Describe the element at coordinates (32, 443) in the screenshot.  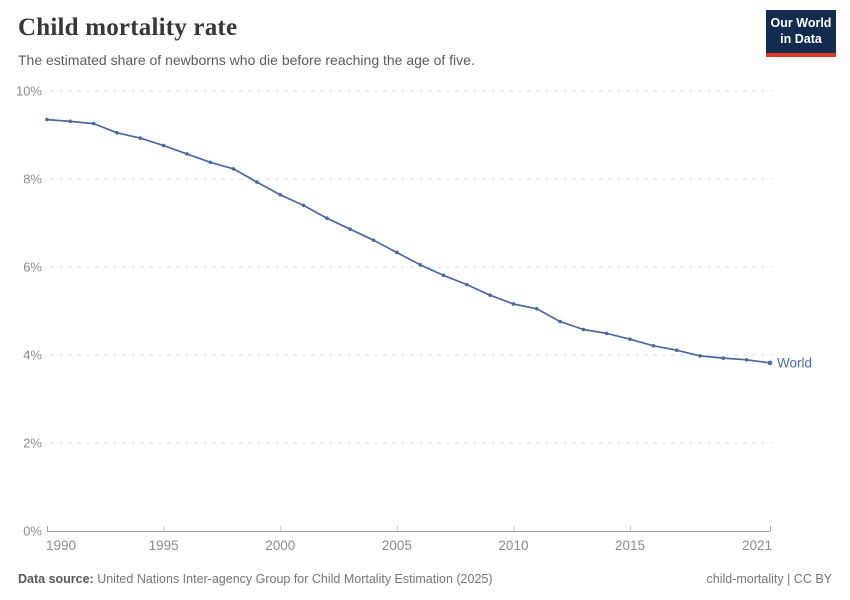
I see `y-axis-tick-label: 2%` at that location.